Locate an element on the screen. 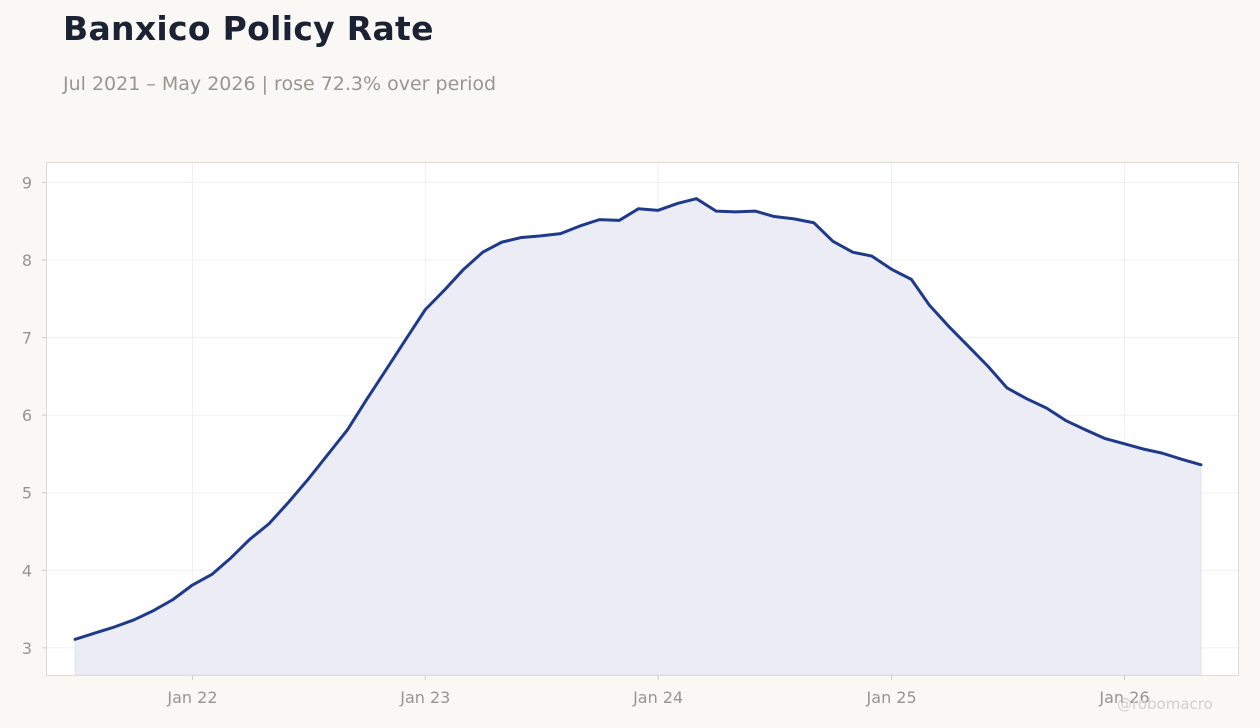 The height and width of the screenshot is (728, 1260). y-tick-label: 3 is located at coordinates (27, 648).